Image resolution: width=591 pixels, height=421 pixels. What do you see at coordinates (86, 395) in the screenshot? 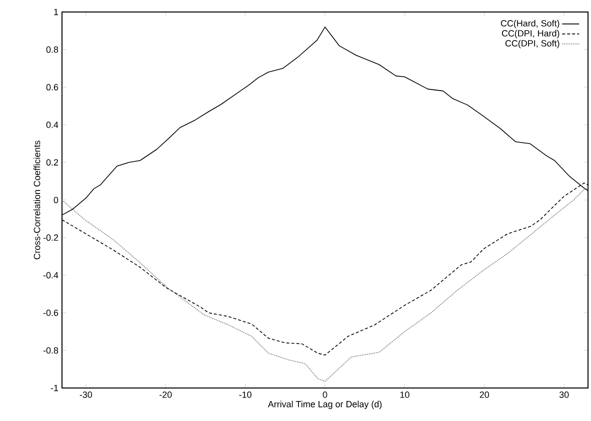
I see `x-tick-label: -30` at bounding box center [86, 395].